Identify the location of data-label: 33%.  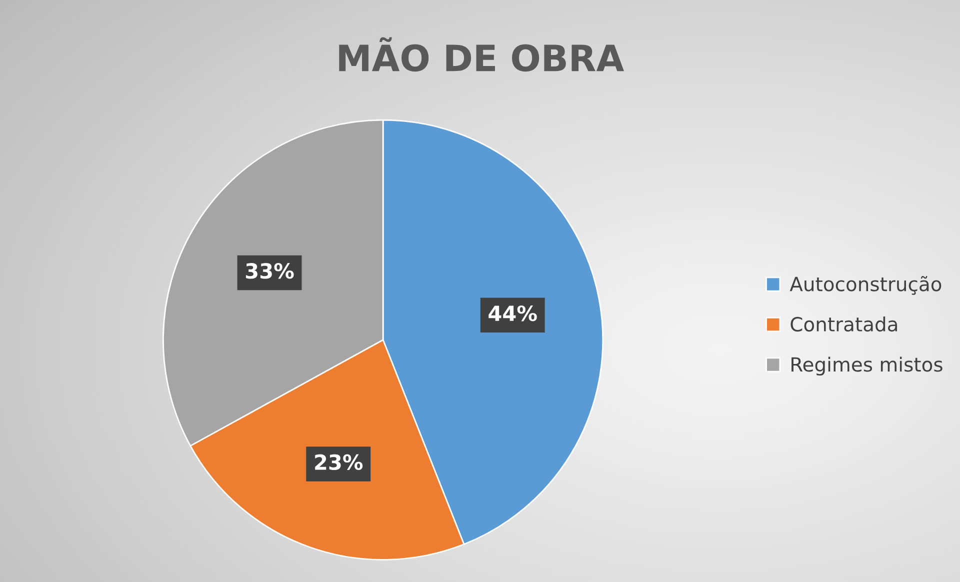
(270, 271).